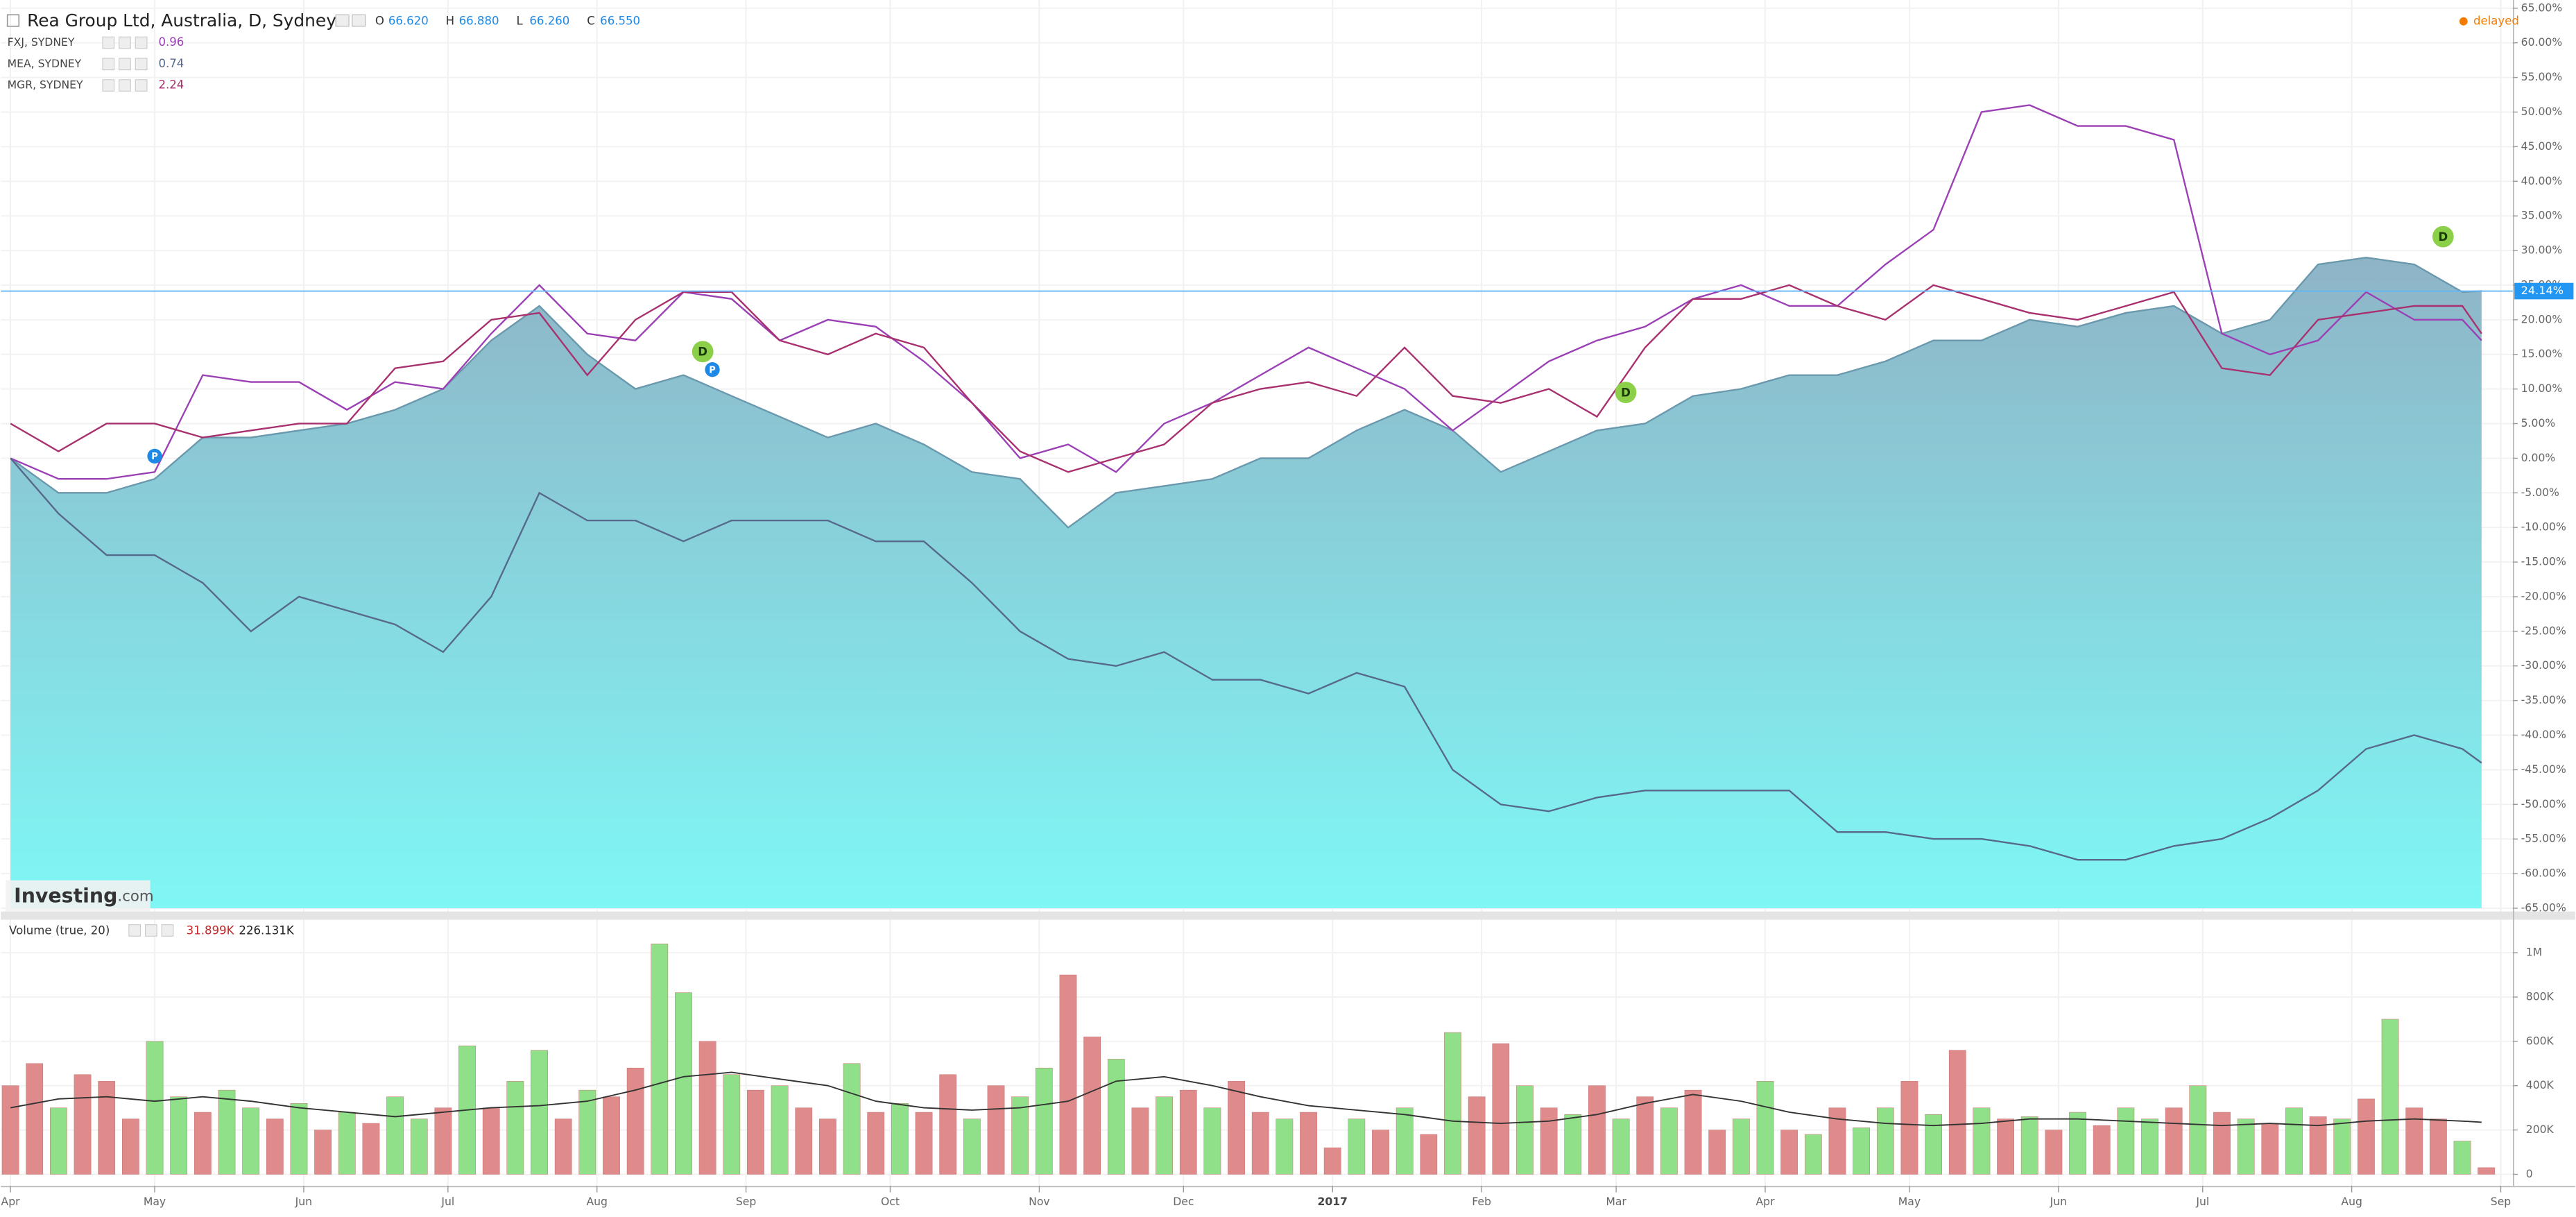  I want to click on y-tick-label: -10.00%, so click(2543, 527).